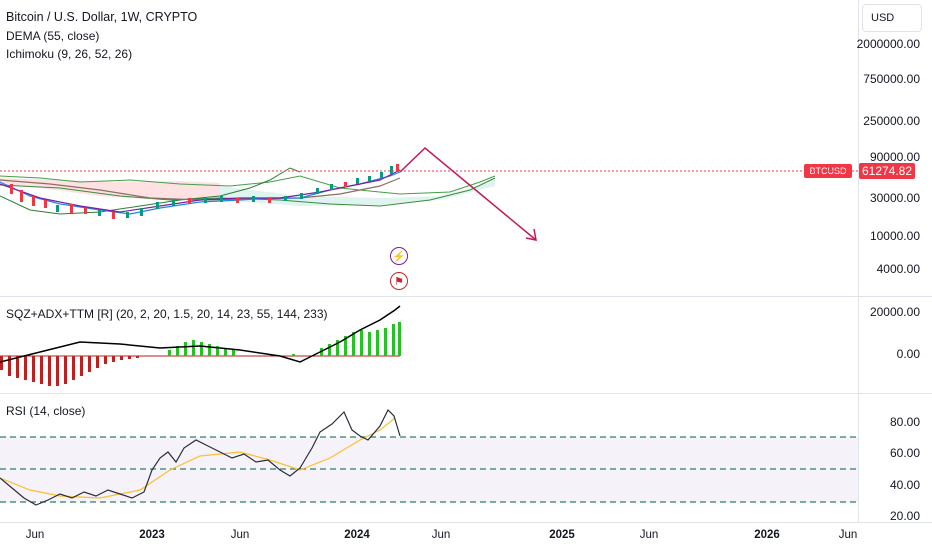 This screenshot has width=932, height=550. I want to click on time-label-jun-2024: Jun, so click(441, 535).